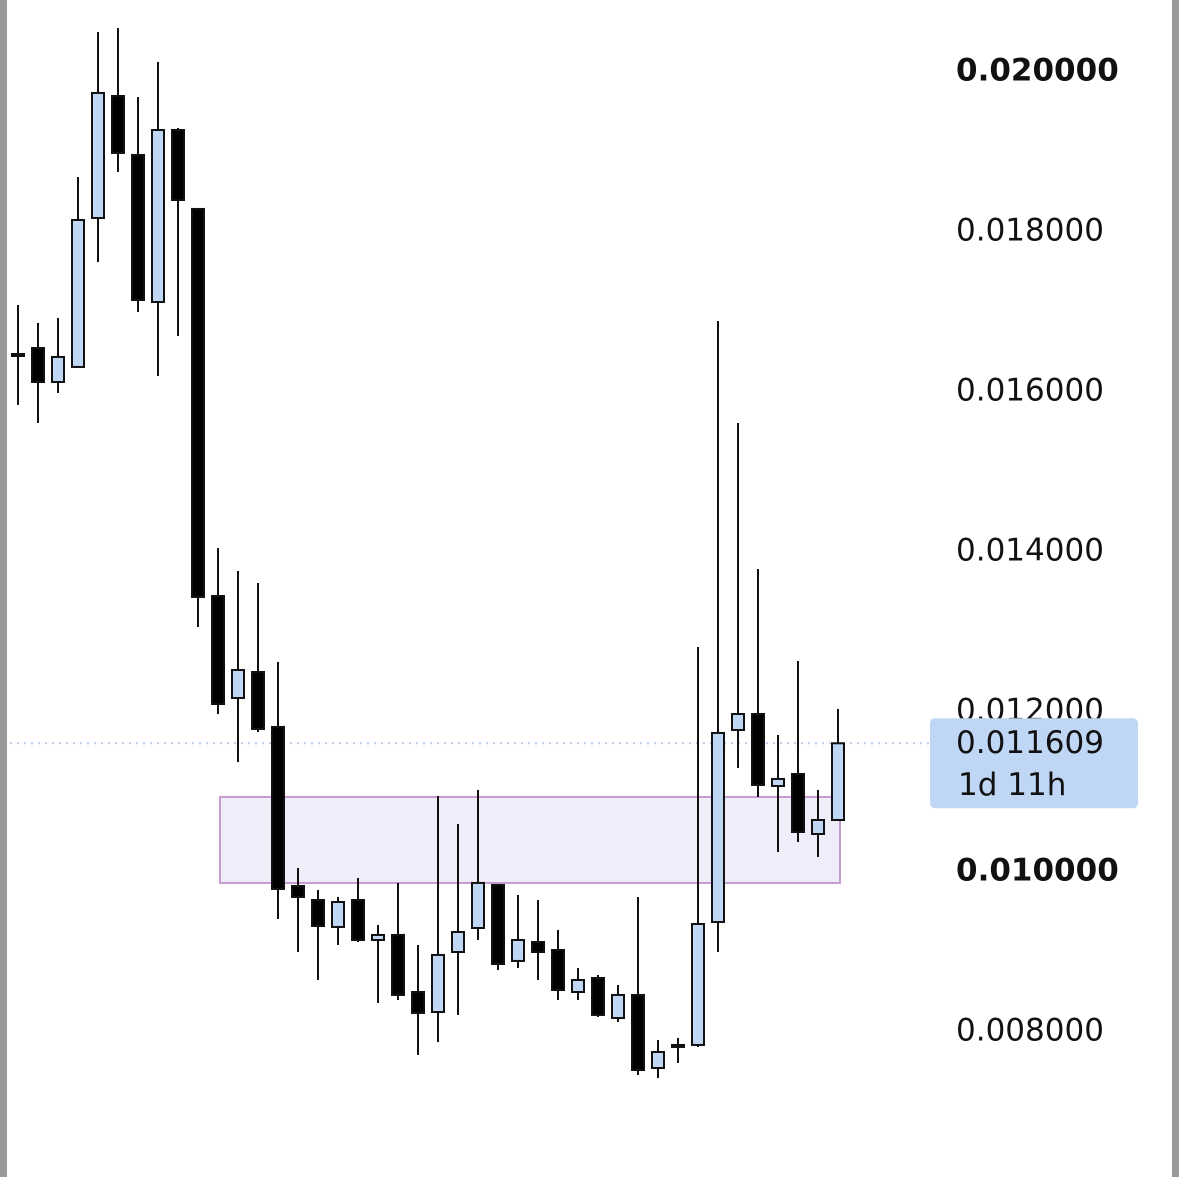 This screenshot has width=1179, height=1177. I want to click on last-price-box, so click(1034, 763).